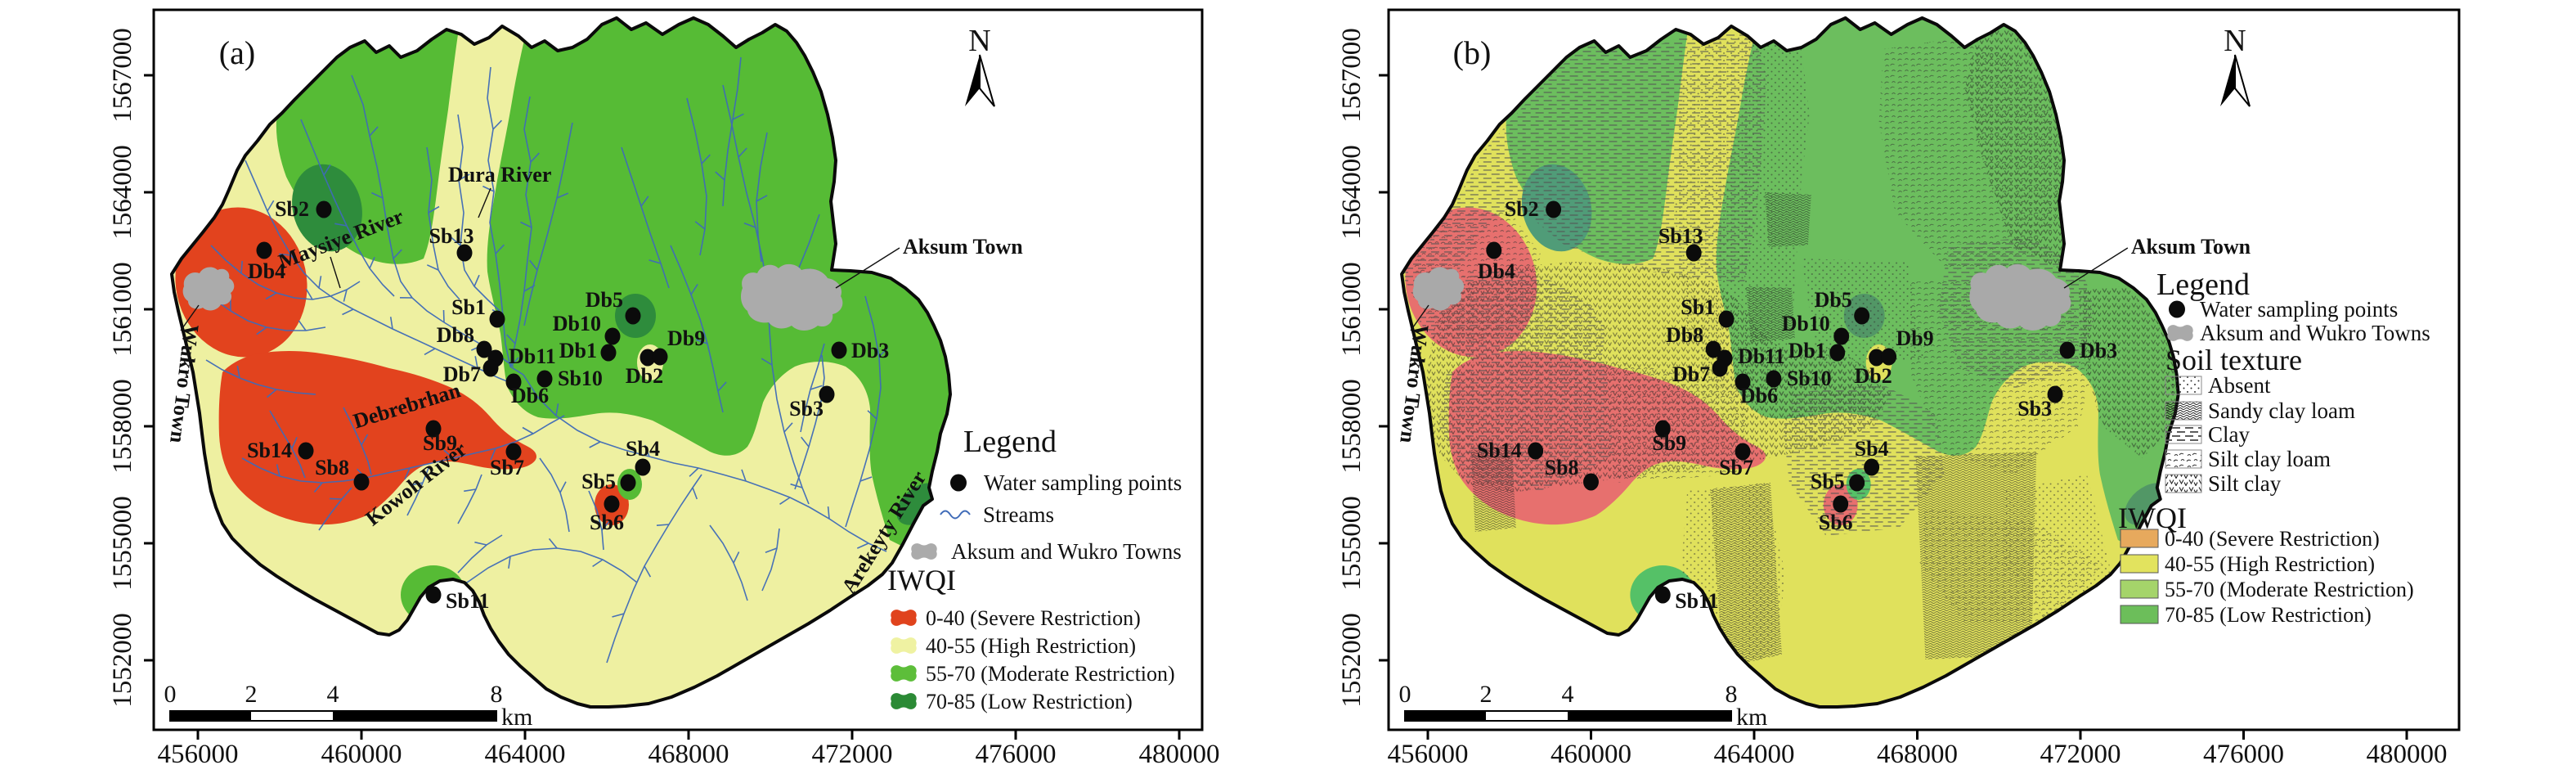 The width and height of the screenshot is (2576, 774). Describe the element at coordinates (1019, 515) in the screenshot. I see `legend-item-streams: Streams` at that location.